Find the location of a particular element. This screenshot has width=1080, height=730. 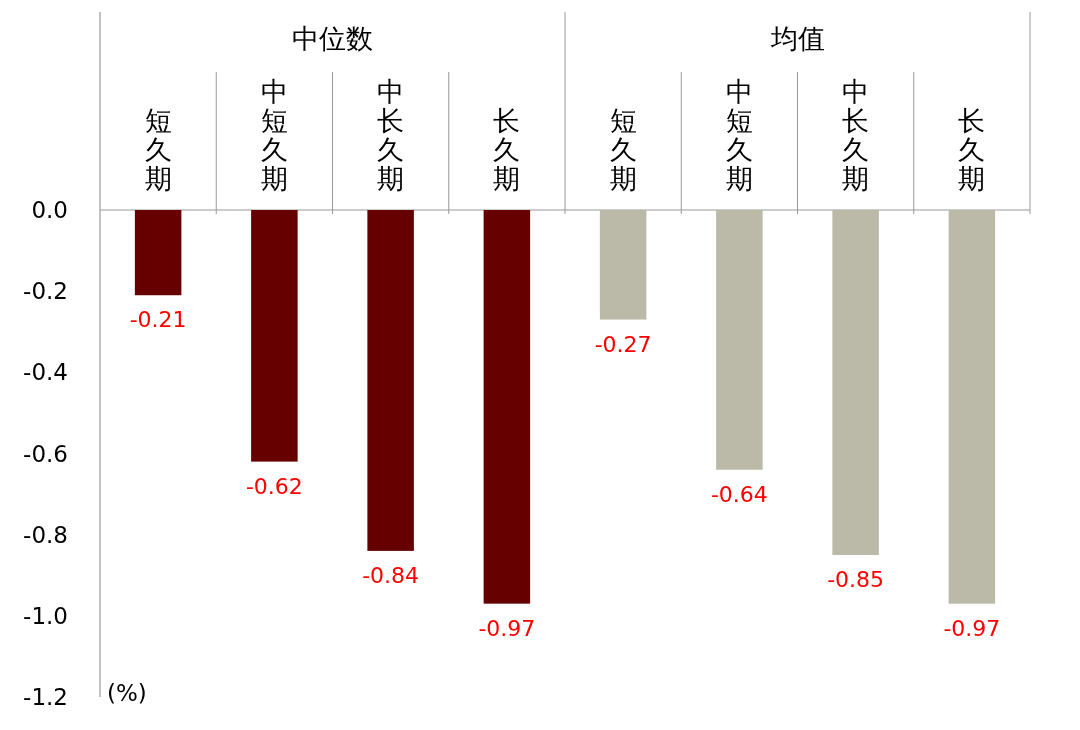

data-label: -0.64 is located at coordinates (739, 494).